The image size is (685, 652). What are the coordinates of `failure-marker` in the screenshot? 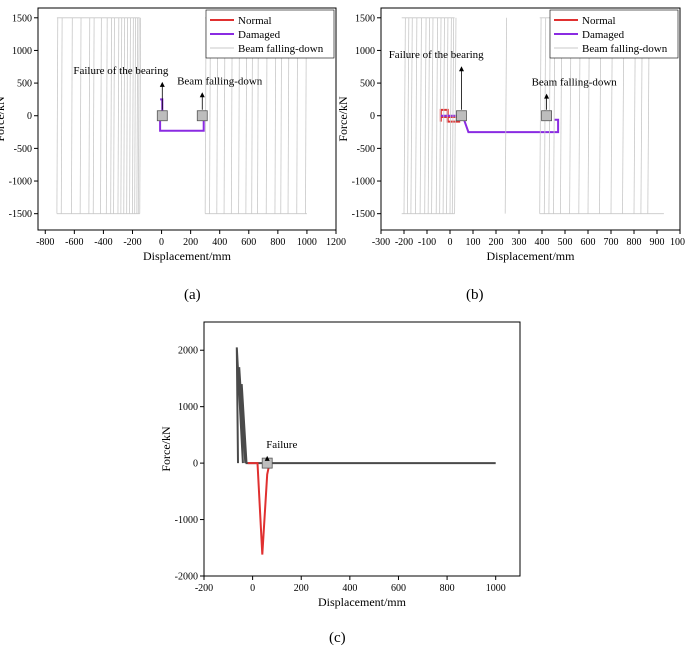 It's located at (546, 116).